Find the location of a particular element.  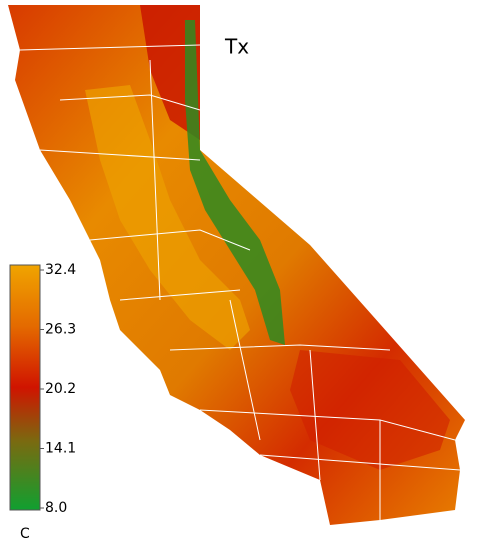

colorbar-unit: C is located at coordinates (25, 534).